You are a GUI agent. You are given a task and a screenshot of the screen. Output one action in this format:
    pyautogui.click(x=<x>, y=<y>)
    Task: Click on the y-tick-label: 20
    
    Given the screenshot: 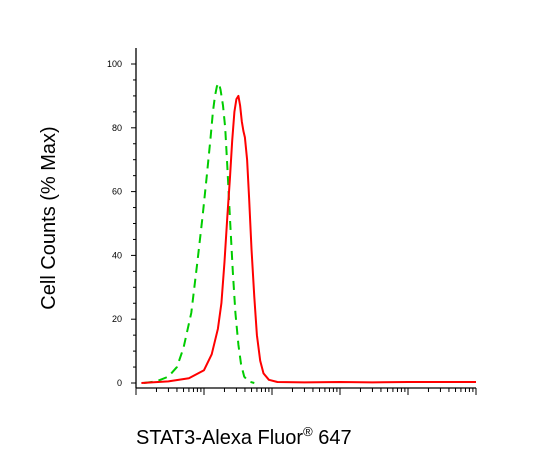 What is the action you would take?
    pyautogui.click(x=117, y=319)
    